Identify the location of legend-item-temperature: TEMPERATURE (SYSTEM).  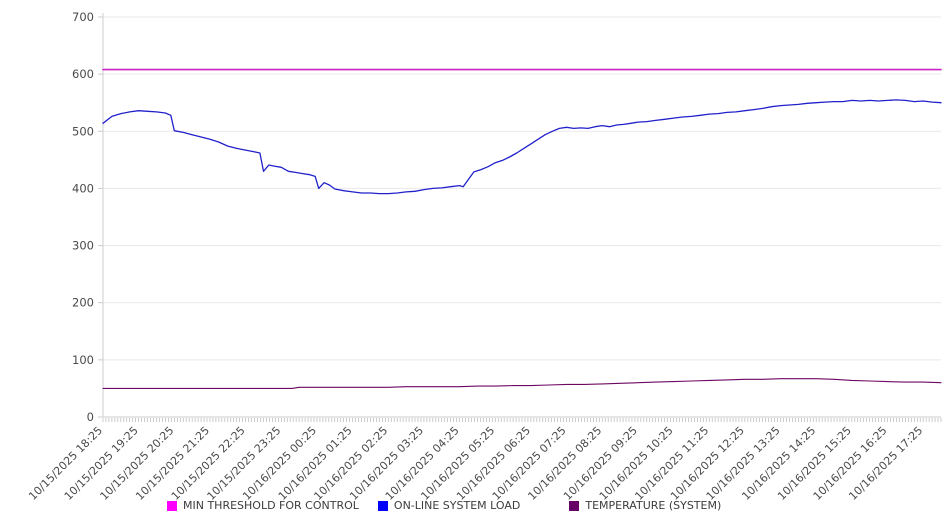
(645, 505).